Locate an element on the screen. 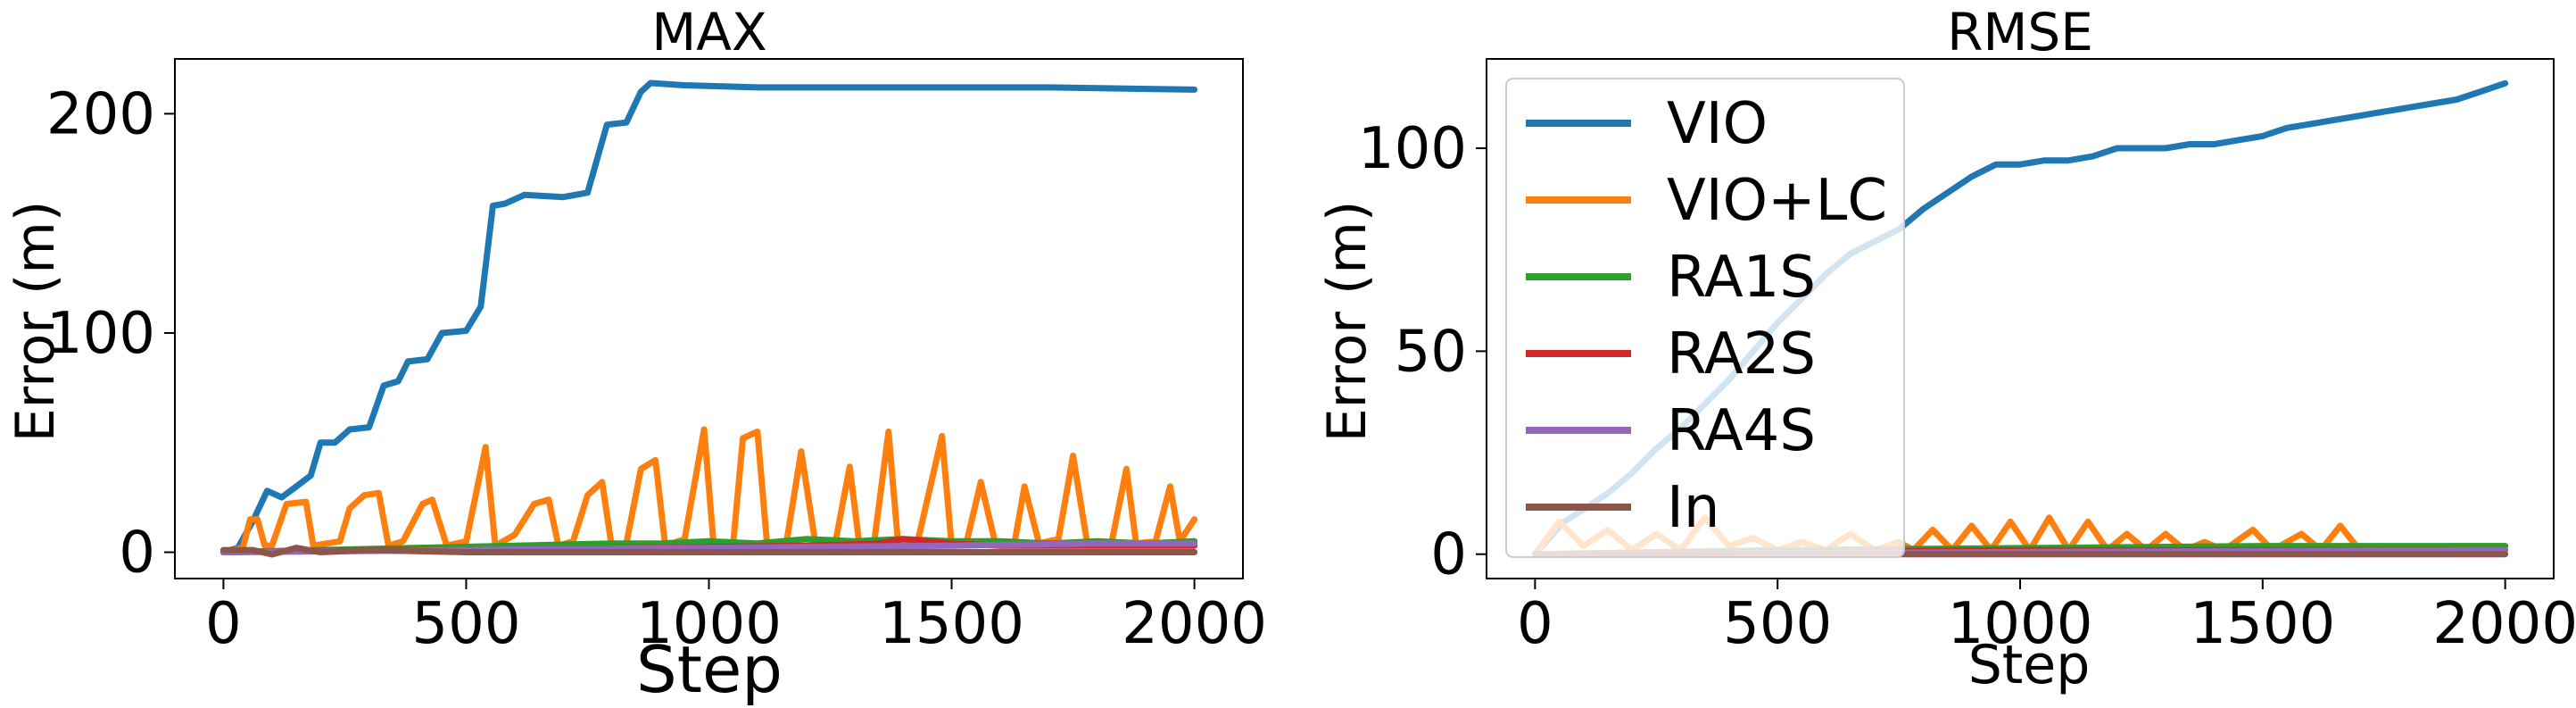 This screenshot has width=2576, height=708. legend-label: RA1S is located at coordinates (1741, 278).